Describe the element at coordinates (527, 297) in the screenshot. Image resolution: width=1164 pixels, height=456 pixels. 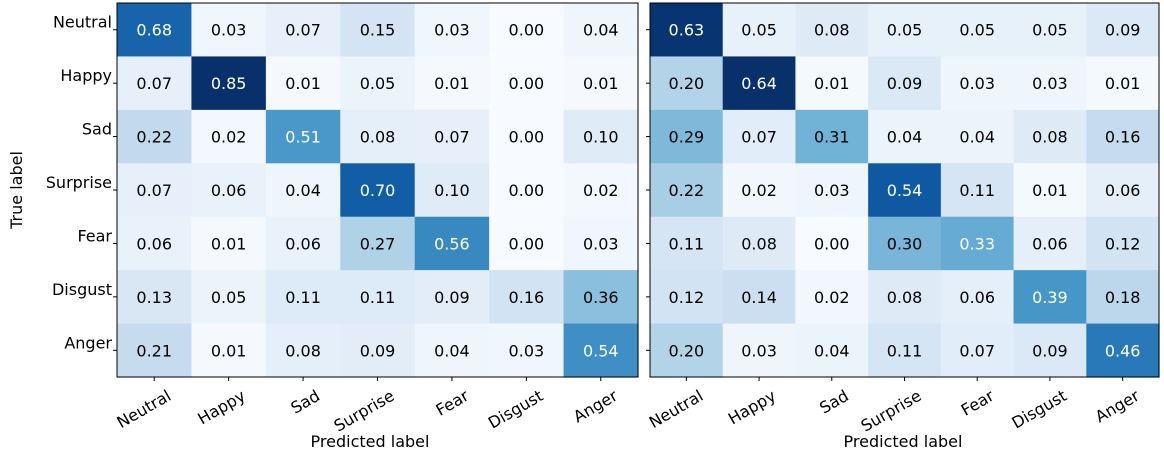
I see `cell-value-label: 0.16` at that location.